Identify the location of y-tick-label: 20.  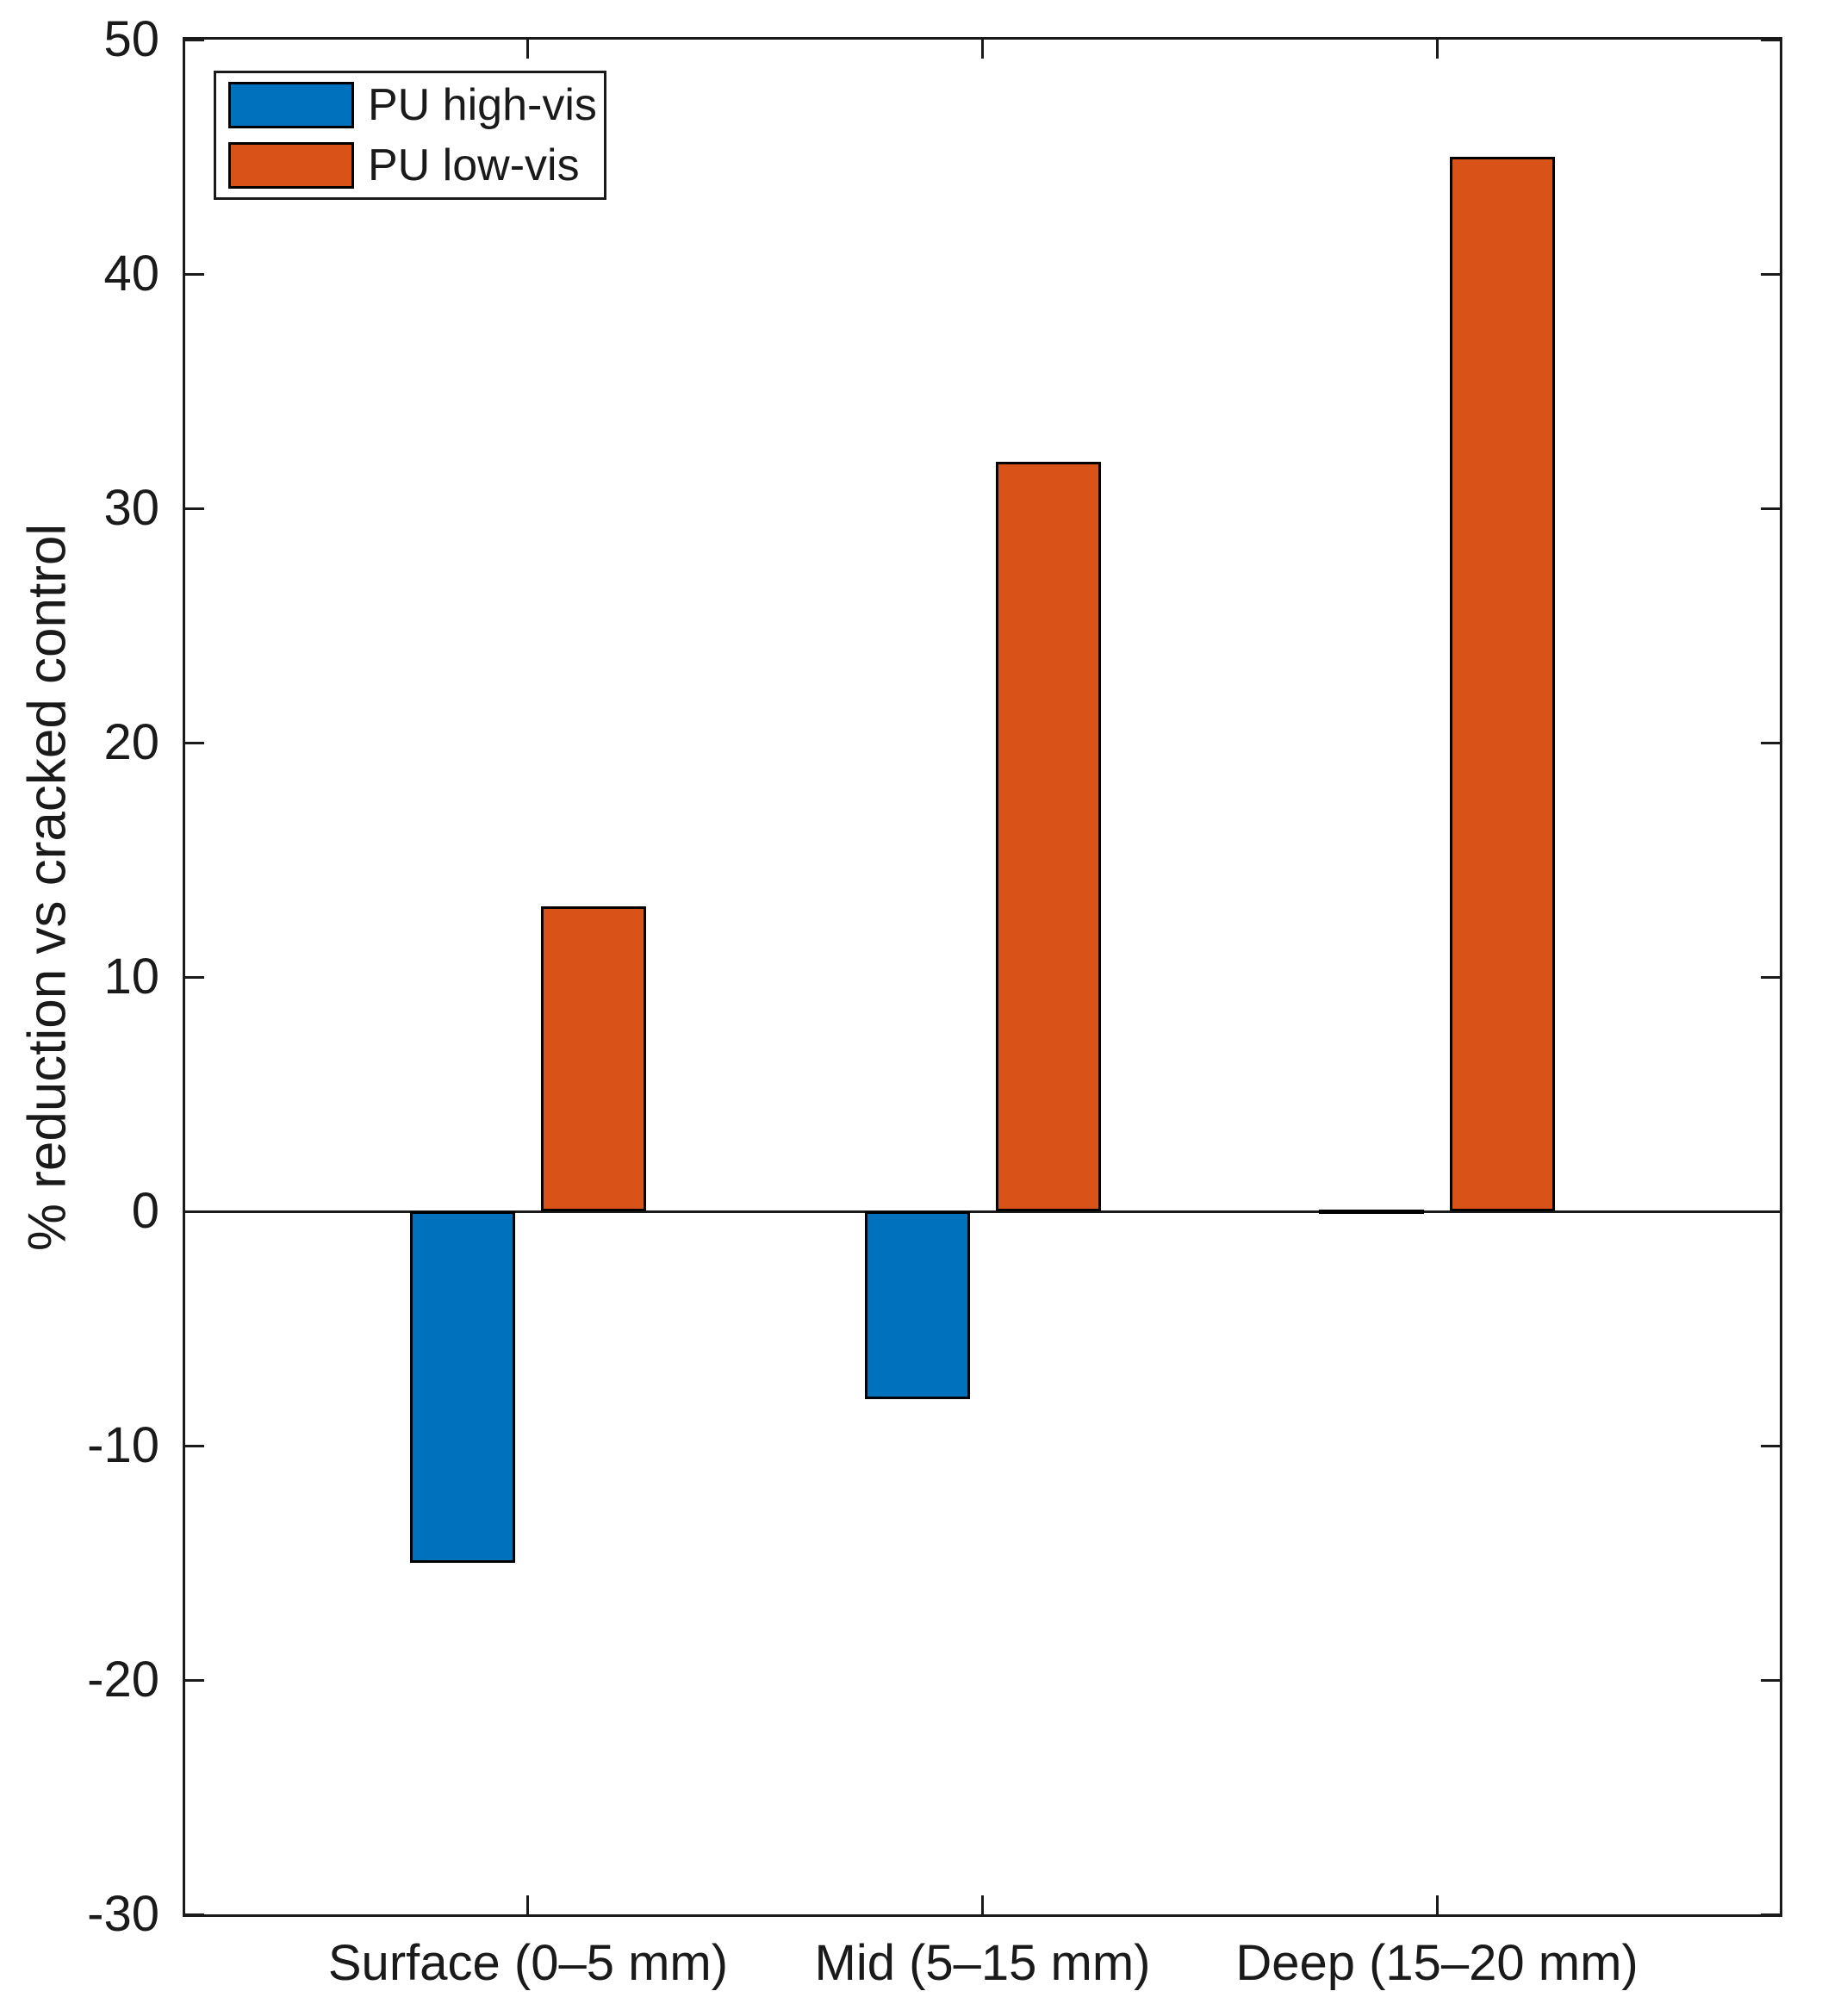
(131, 742).